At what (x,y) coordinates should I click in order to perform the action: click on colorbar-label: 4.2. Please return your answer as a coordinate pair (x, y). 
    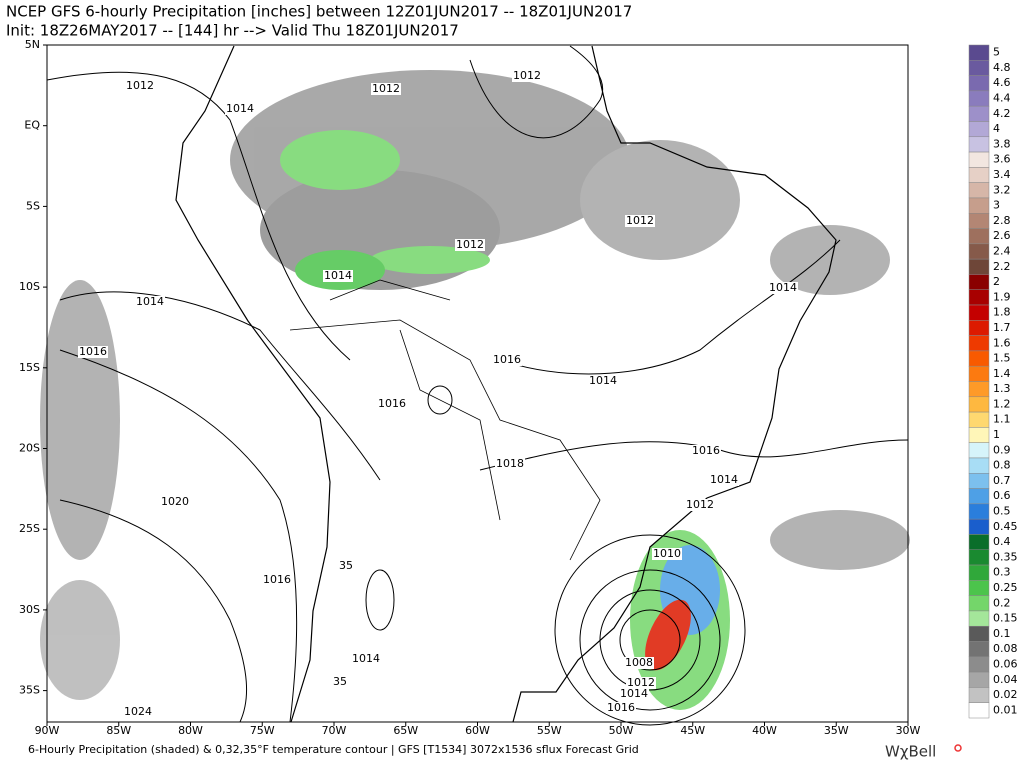
    Looking at the image, I should click on (1002, 113).